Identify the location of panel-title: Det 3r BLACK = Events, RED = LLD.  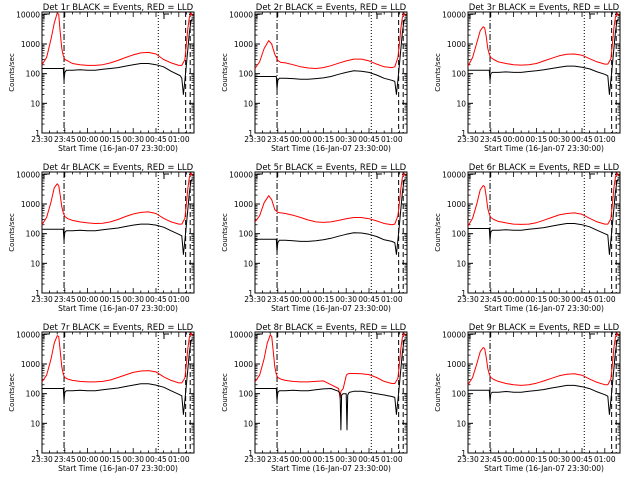
(544, 8).